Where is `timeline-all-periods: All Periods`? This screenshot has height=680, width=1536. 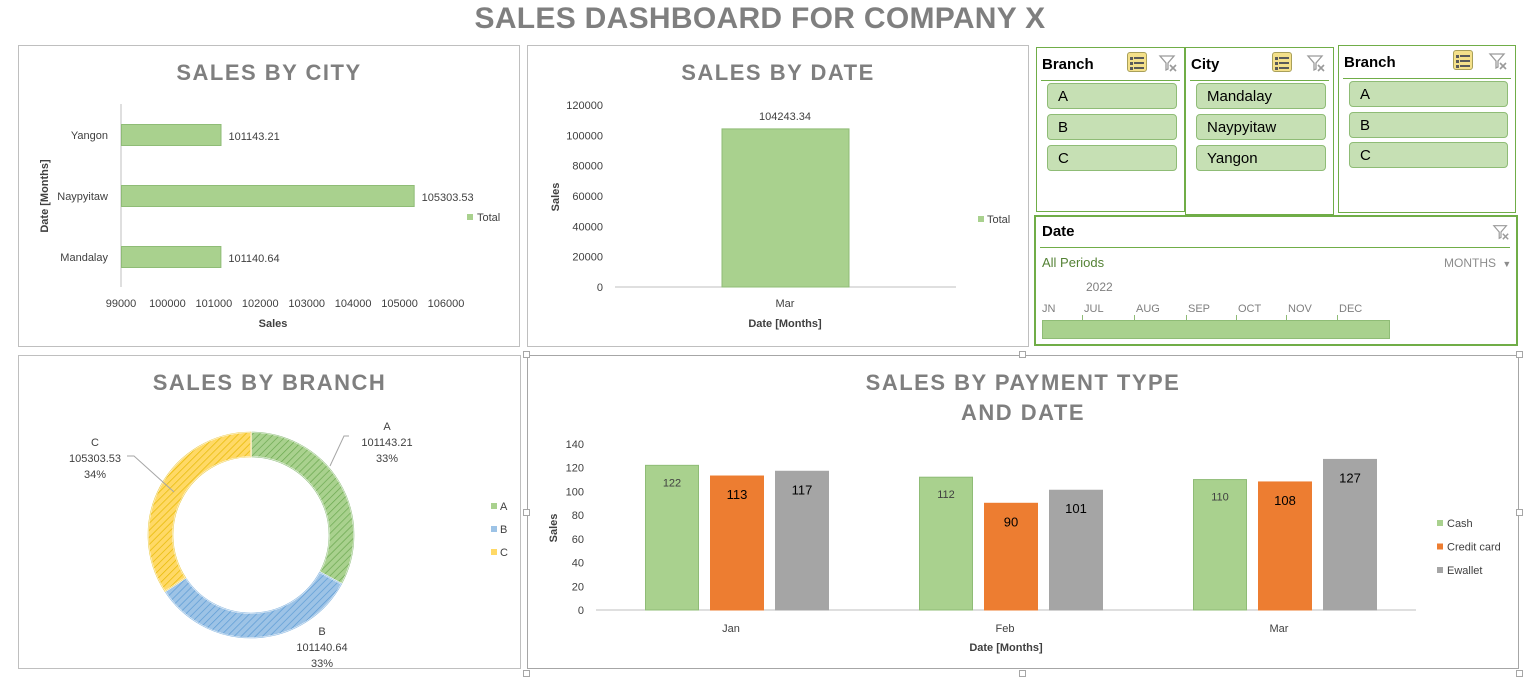
timeline-all-periods: All Periods is located at coordinates (1073, 262).